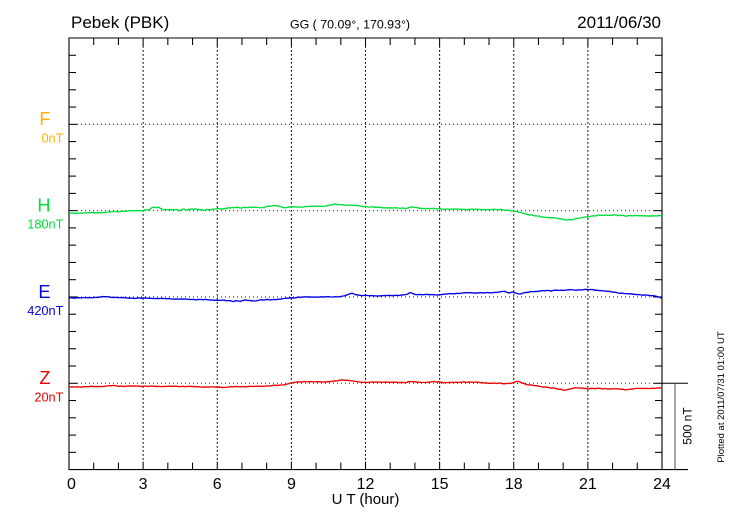 The width and height of the screenshot is (730, 520). Describe the element at coordinates (44, 119) in the screenshot. I see `svg-text: F` at that location.